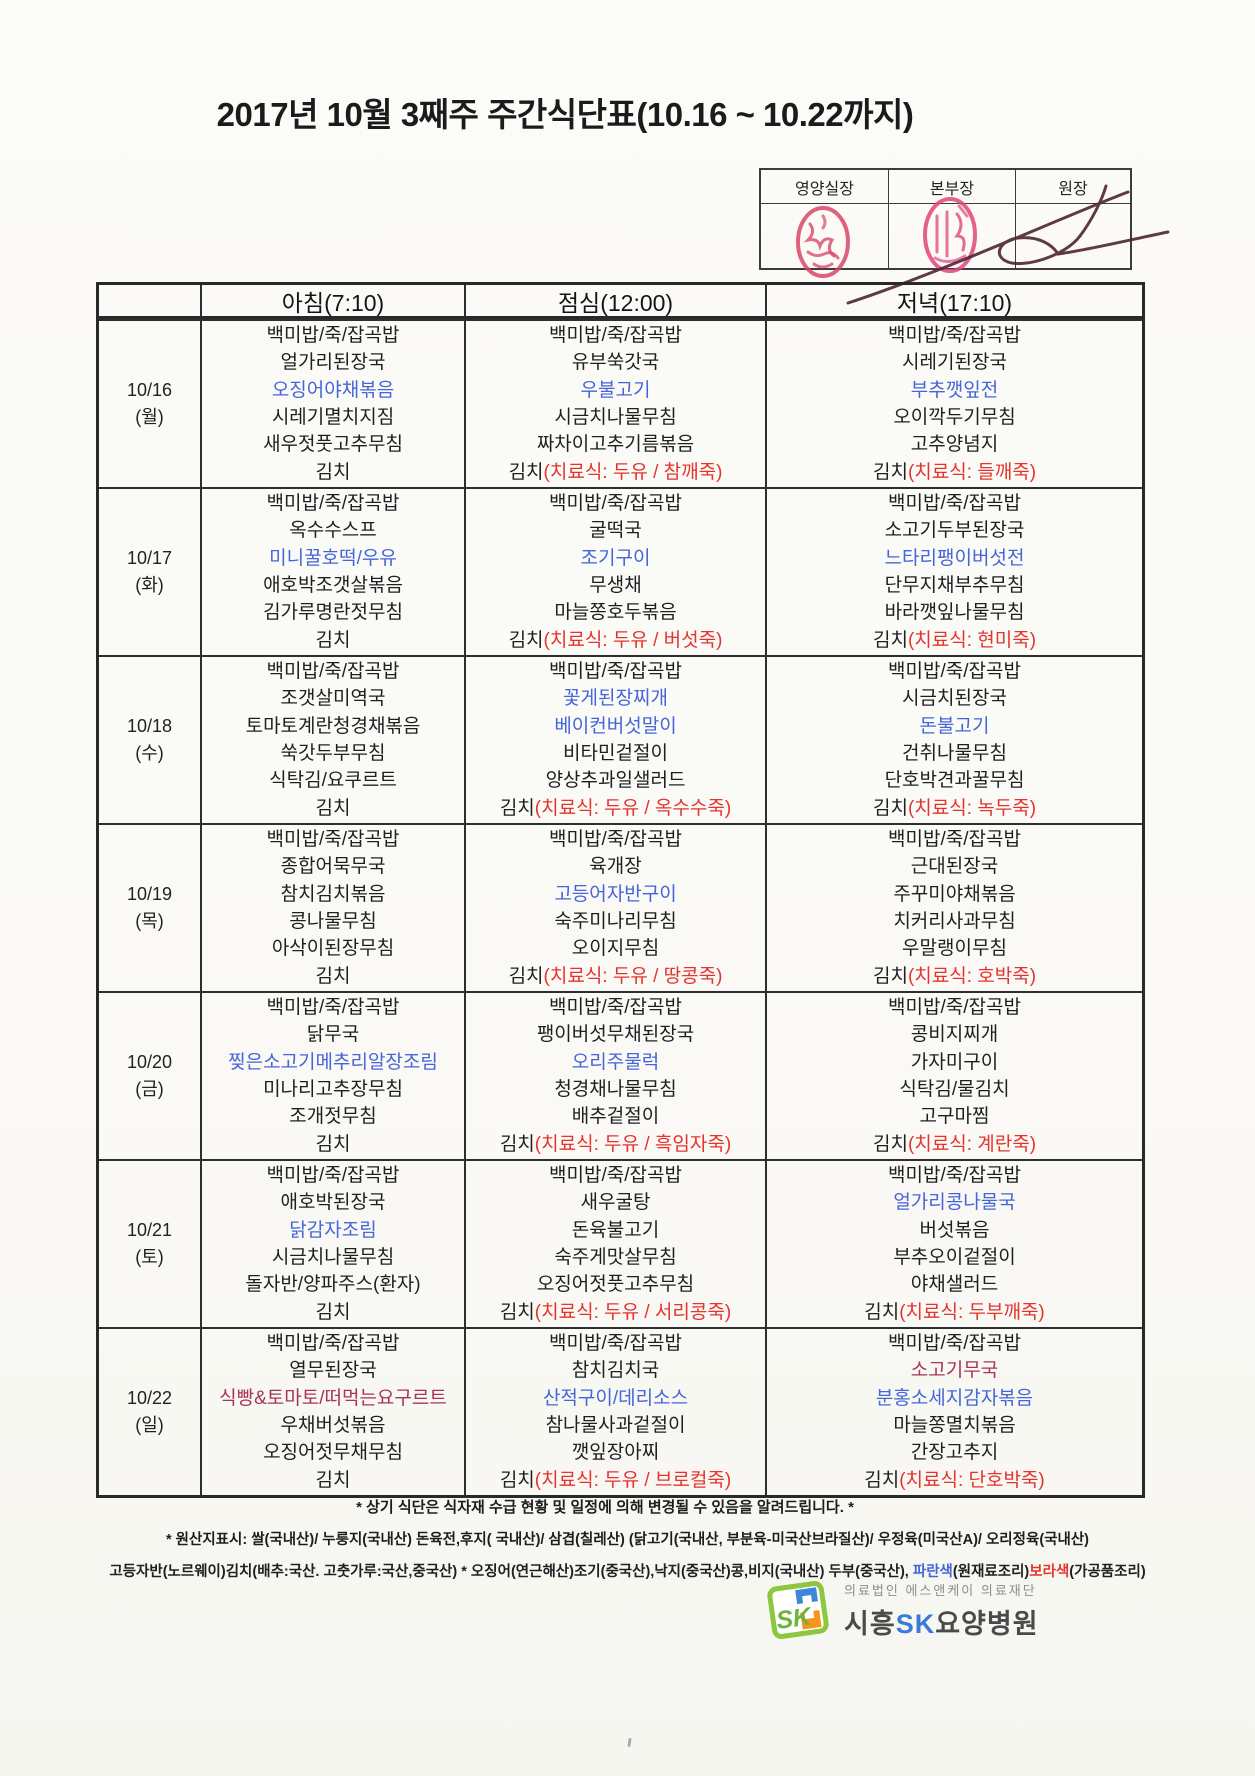 This screenshot has width=1255, height=1776. Describe the element at coordinates (972, 808) in the screenshot. I see `text-segment: (치료식: 녹두죽)` at that location.